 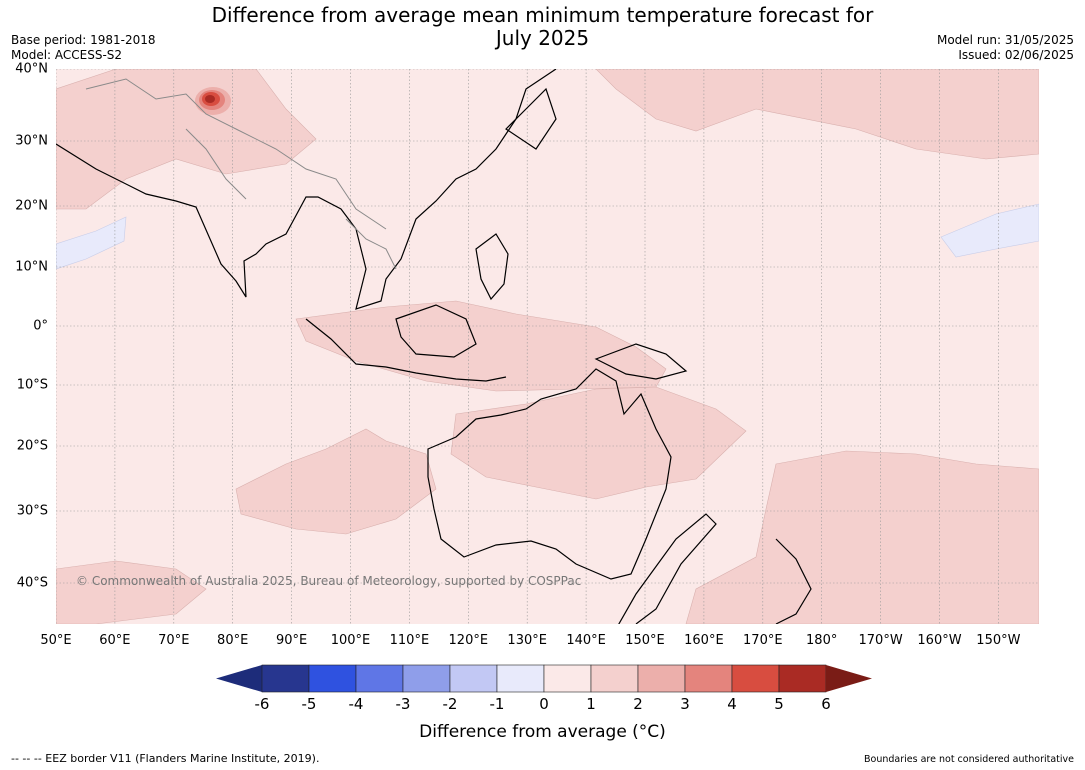 What do you see at coordinates (40, 326) in the screenshot?
I see `lat-label-equator: 0°` at bounding box center [40, 326].